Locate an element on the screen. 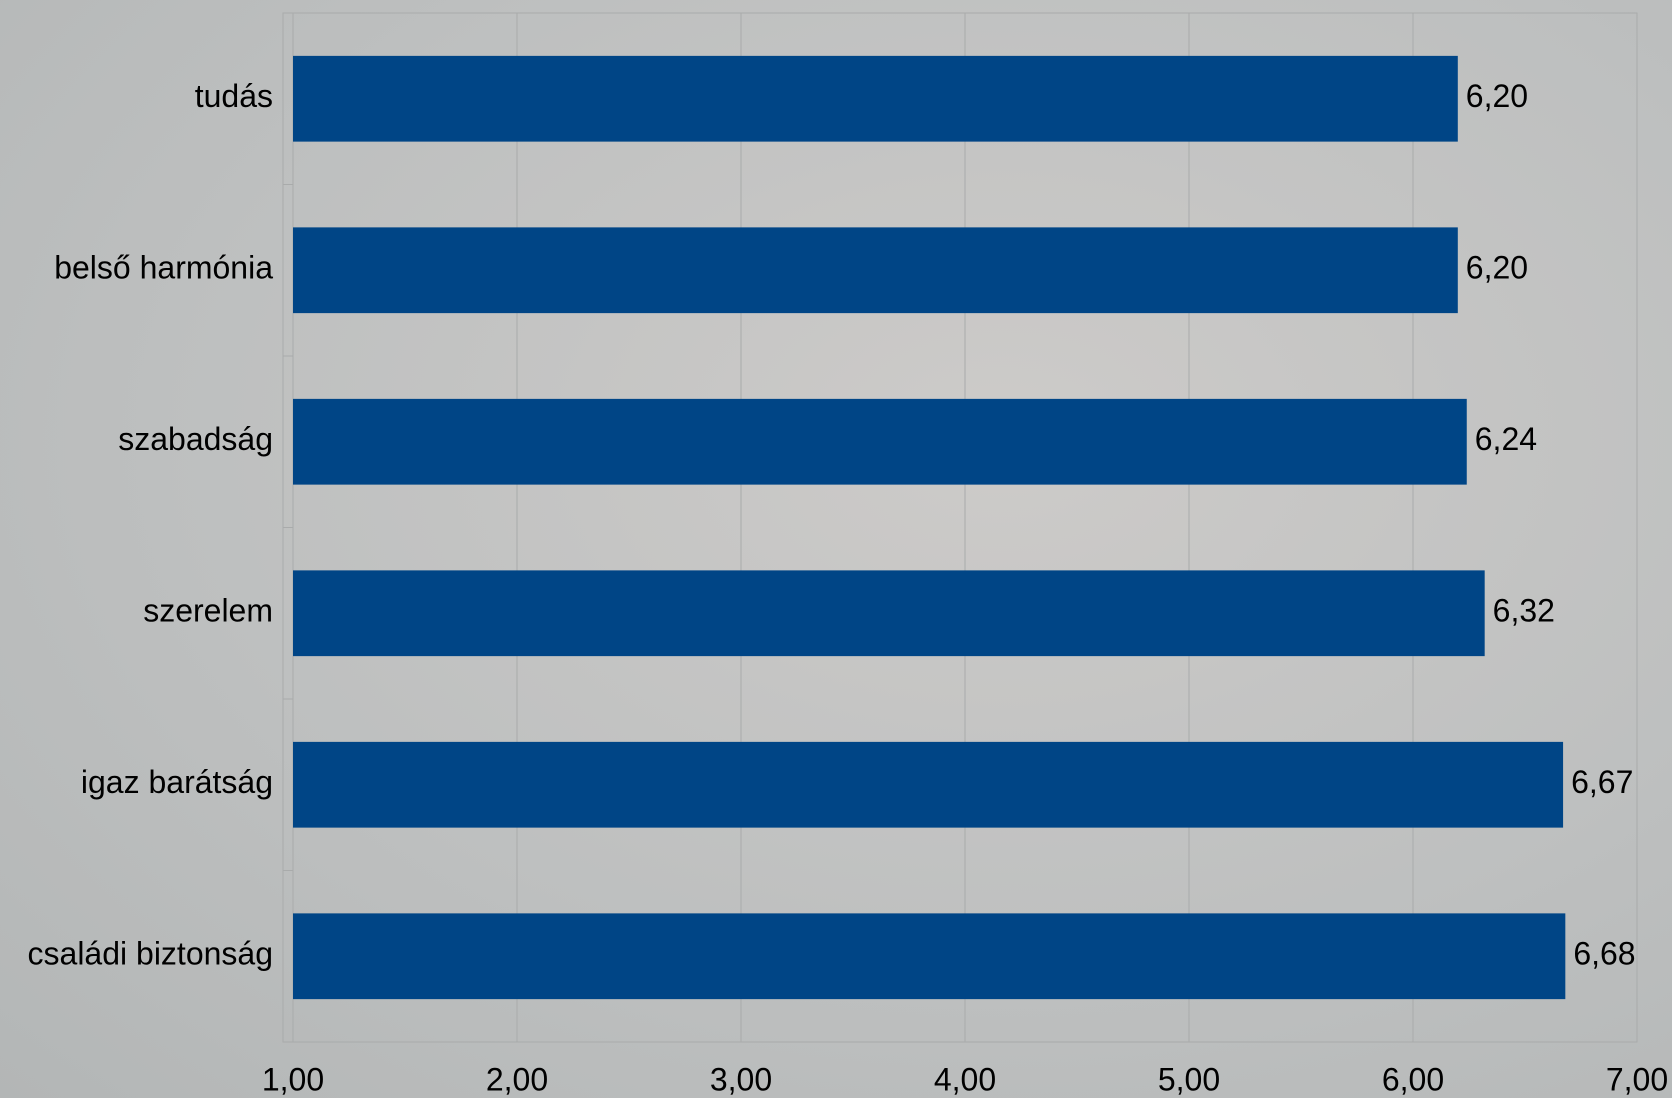 This screenshot has width=1672, height=1098. y-tick-label: igaz barátság is located at coordinates (177, 782).